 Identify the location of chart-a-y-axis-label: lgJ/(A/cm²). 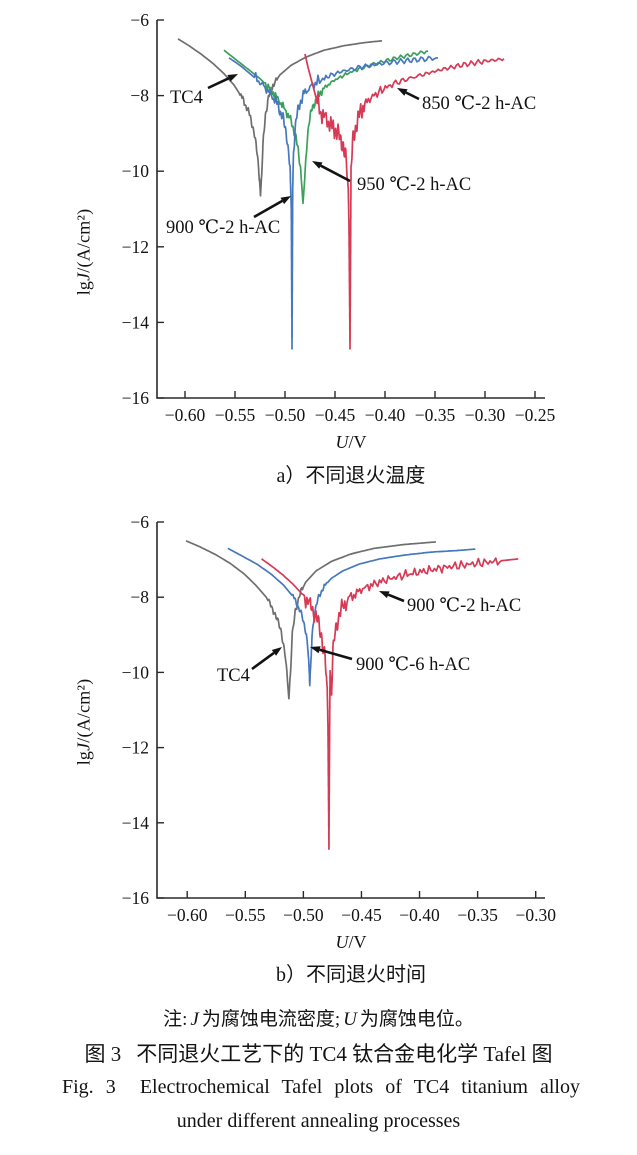
(84, 252).